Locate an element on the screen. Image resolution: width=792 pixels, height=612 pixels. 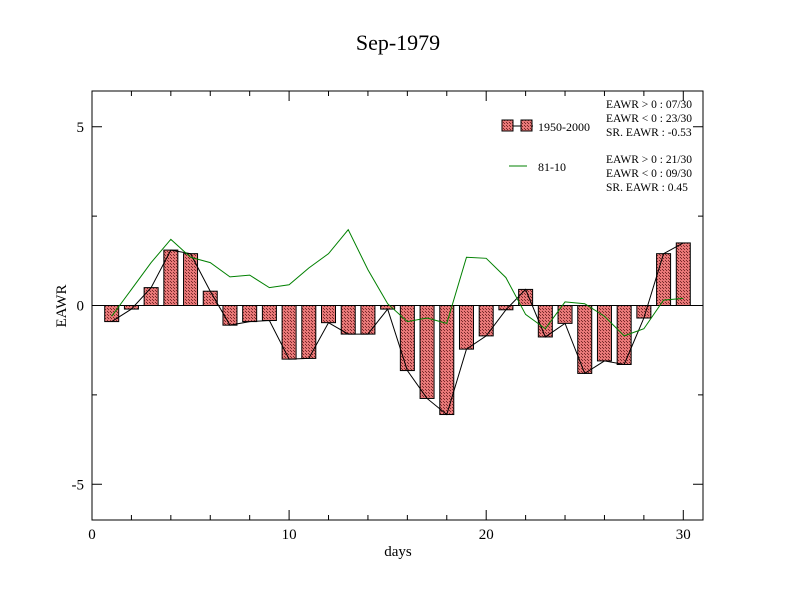
y-tick-label: 5 is located at coordinates (81, 128).